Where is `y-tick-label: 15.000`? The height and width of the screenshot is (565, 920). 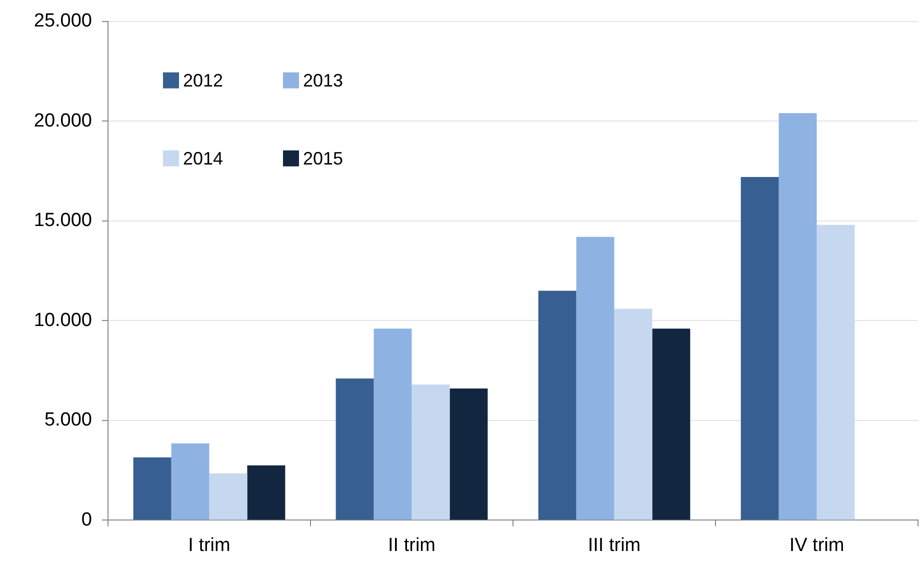
y-tick-label: 15.000 is located at coordinates (63, 221).